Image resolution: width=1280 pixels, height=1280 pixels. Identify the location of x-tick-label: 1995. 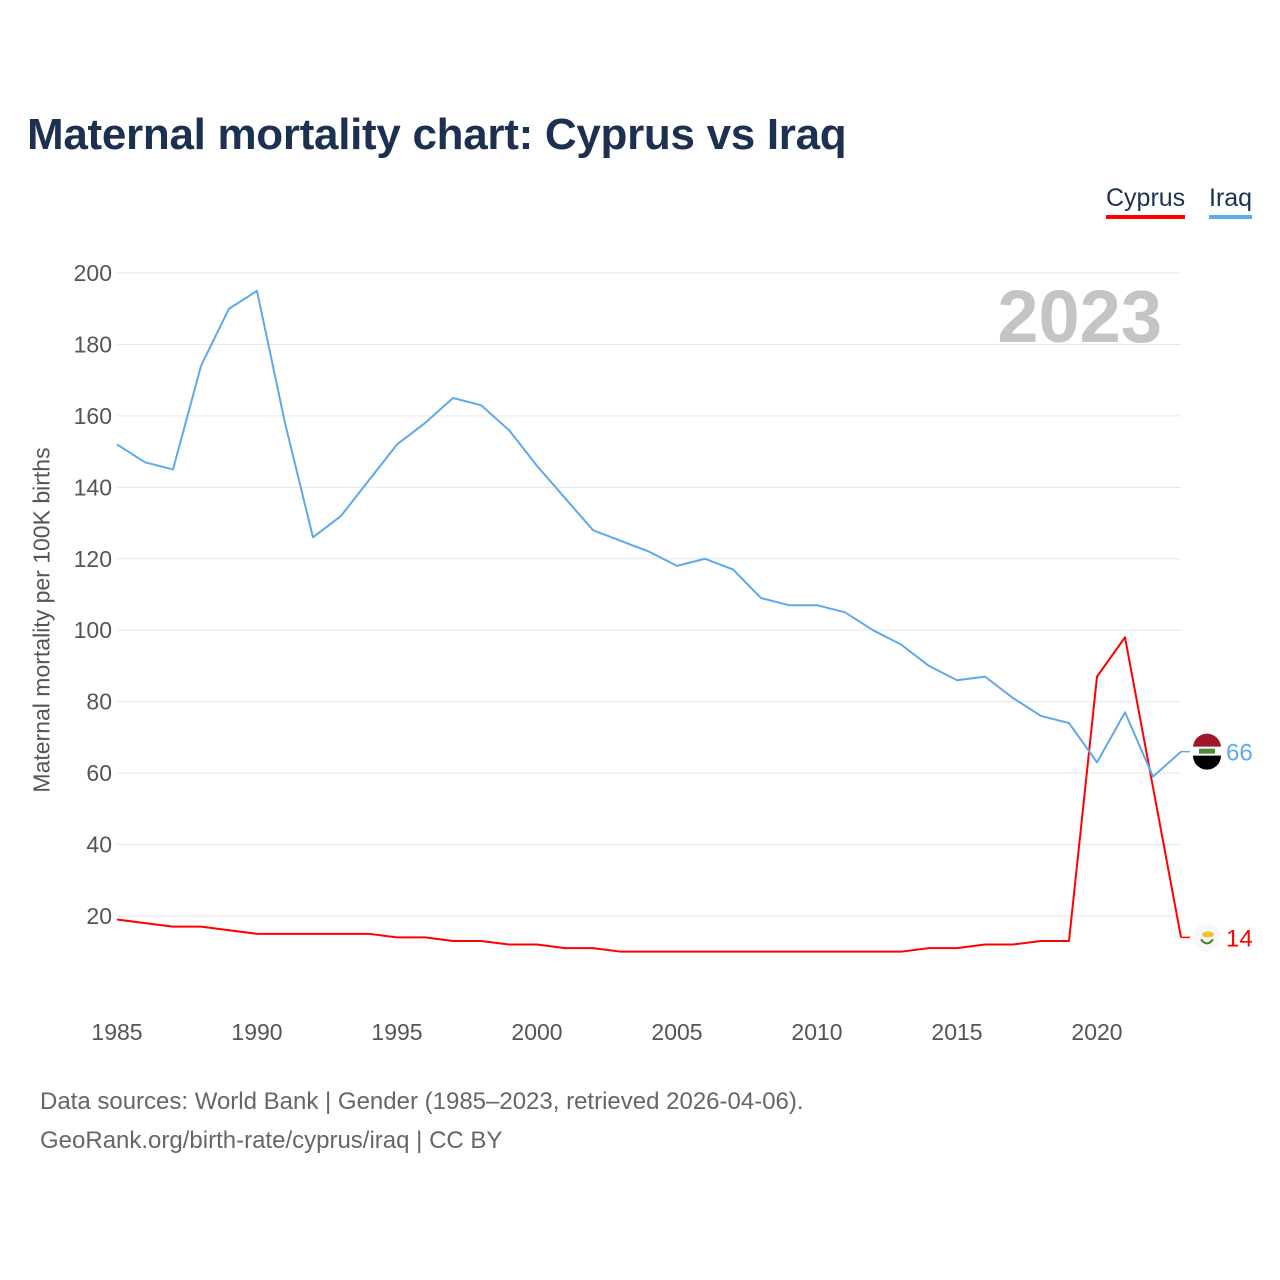
(396, 1032).